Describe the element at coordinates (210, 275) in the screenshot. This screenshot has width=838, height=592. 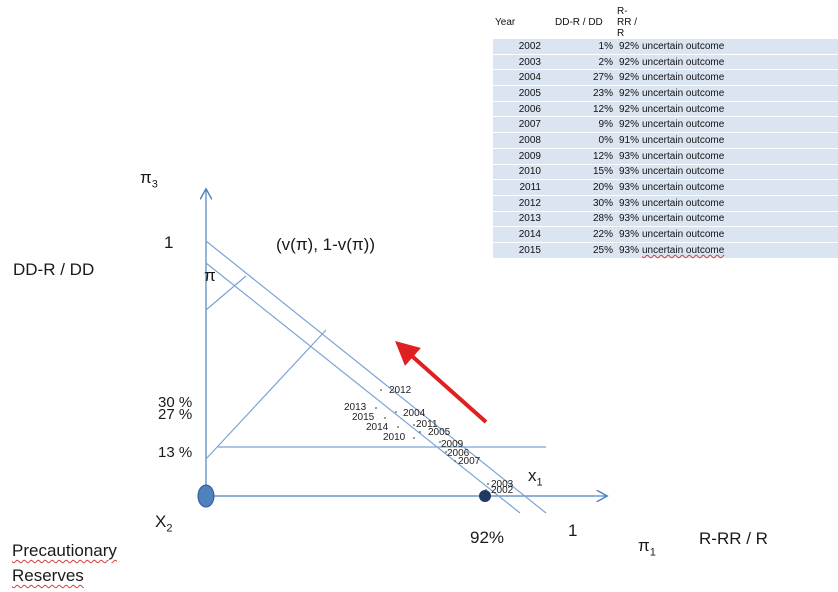
I see `pi-marker: π` at that location.